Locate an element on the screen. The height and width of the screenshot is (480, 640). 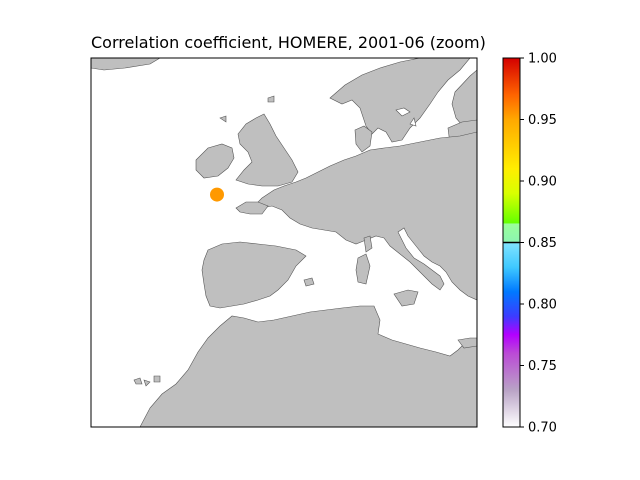
land-crete is located at coordinates (467, 343).